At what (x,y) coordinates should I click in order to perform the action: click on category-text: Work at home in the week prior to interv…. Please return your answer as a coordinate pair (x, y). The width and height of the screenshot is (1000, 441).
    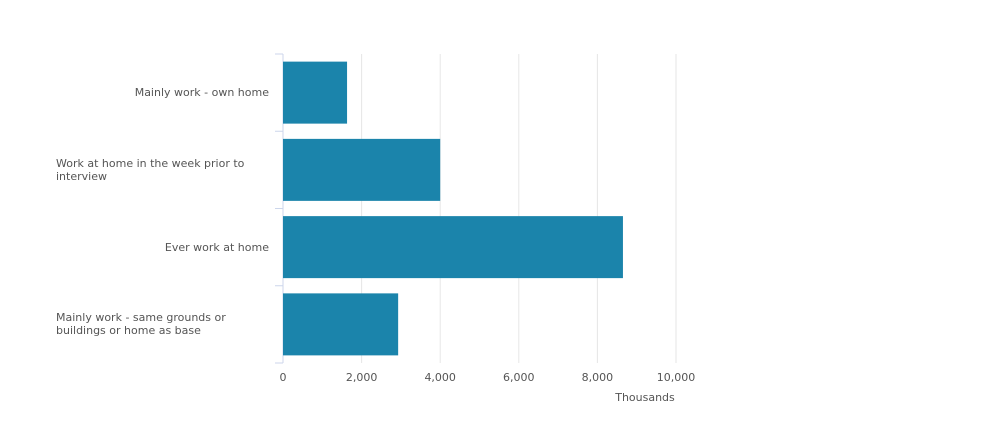
    Looking at the image, I should click on (150, 169).